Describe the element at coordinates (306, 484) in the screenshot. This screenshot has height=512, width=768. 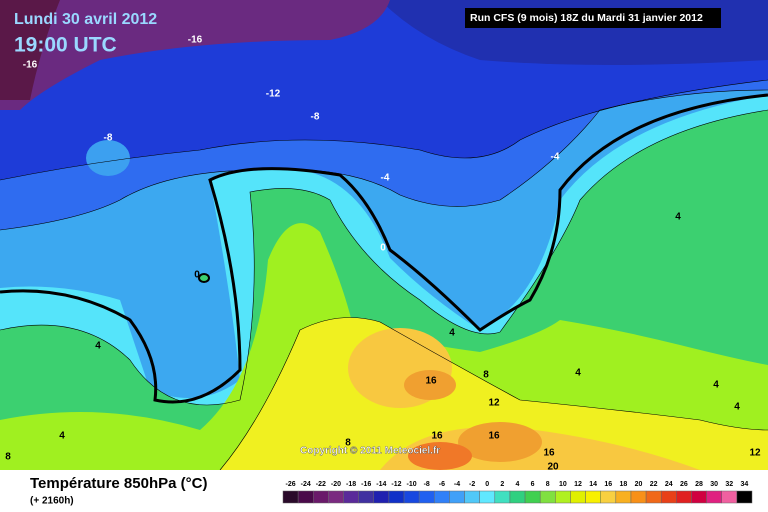
I see `scale-label: -24` at that location.